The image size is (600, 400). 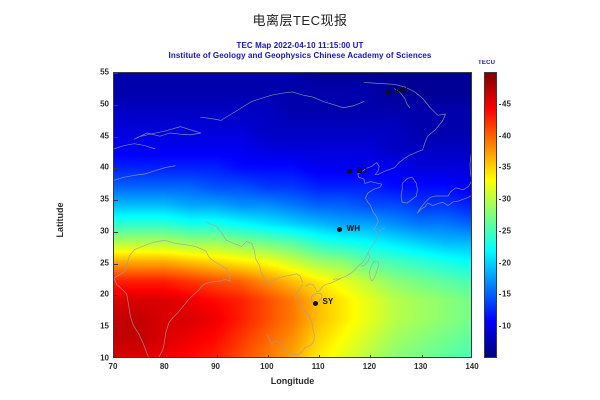 I want to click on x-tick-label: 90, so click(x=216, y=366).